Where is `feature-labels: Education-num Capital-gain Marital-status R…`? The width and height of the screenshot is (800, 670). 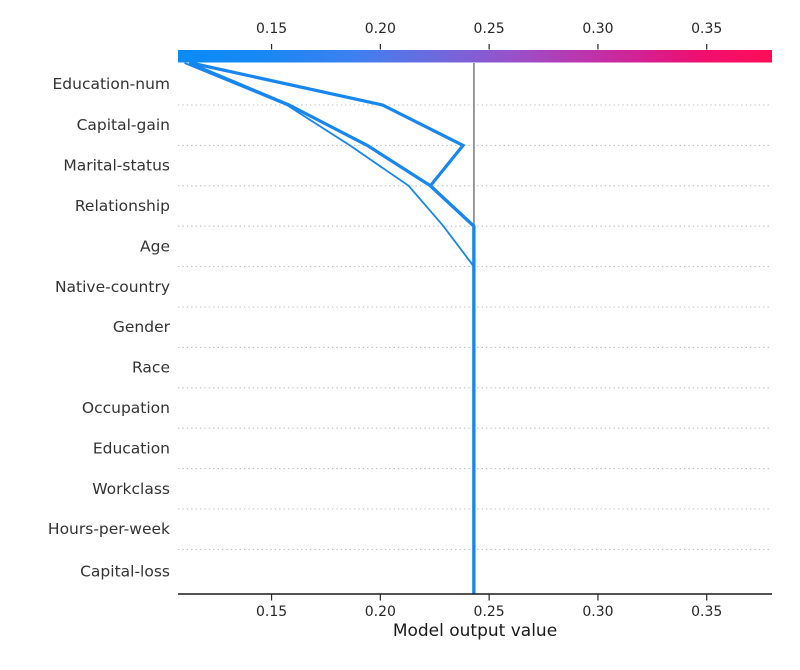
feature-labels: Education-num Capital-gain Marital-status R… is located at coordinates (109, 328).